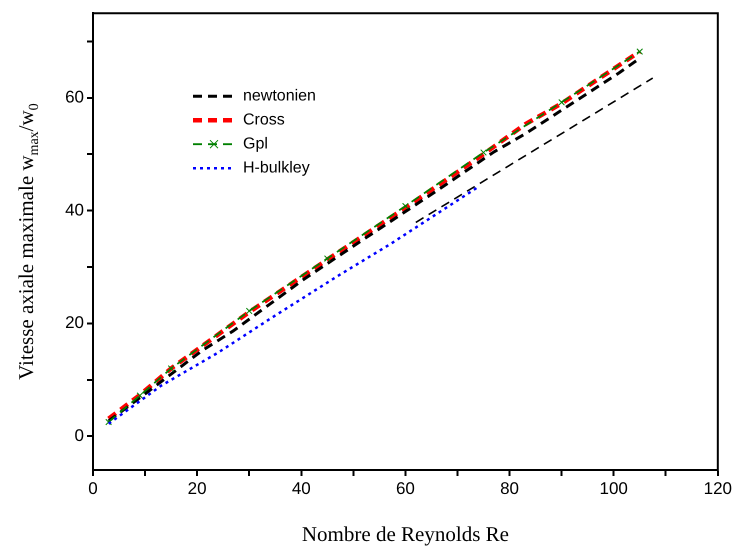 Image resolution: width=735 pixels, height=552 pixels. I want to click on x-tick-label: 100, so click(613, 488).